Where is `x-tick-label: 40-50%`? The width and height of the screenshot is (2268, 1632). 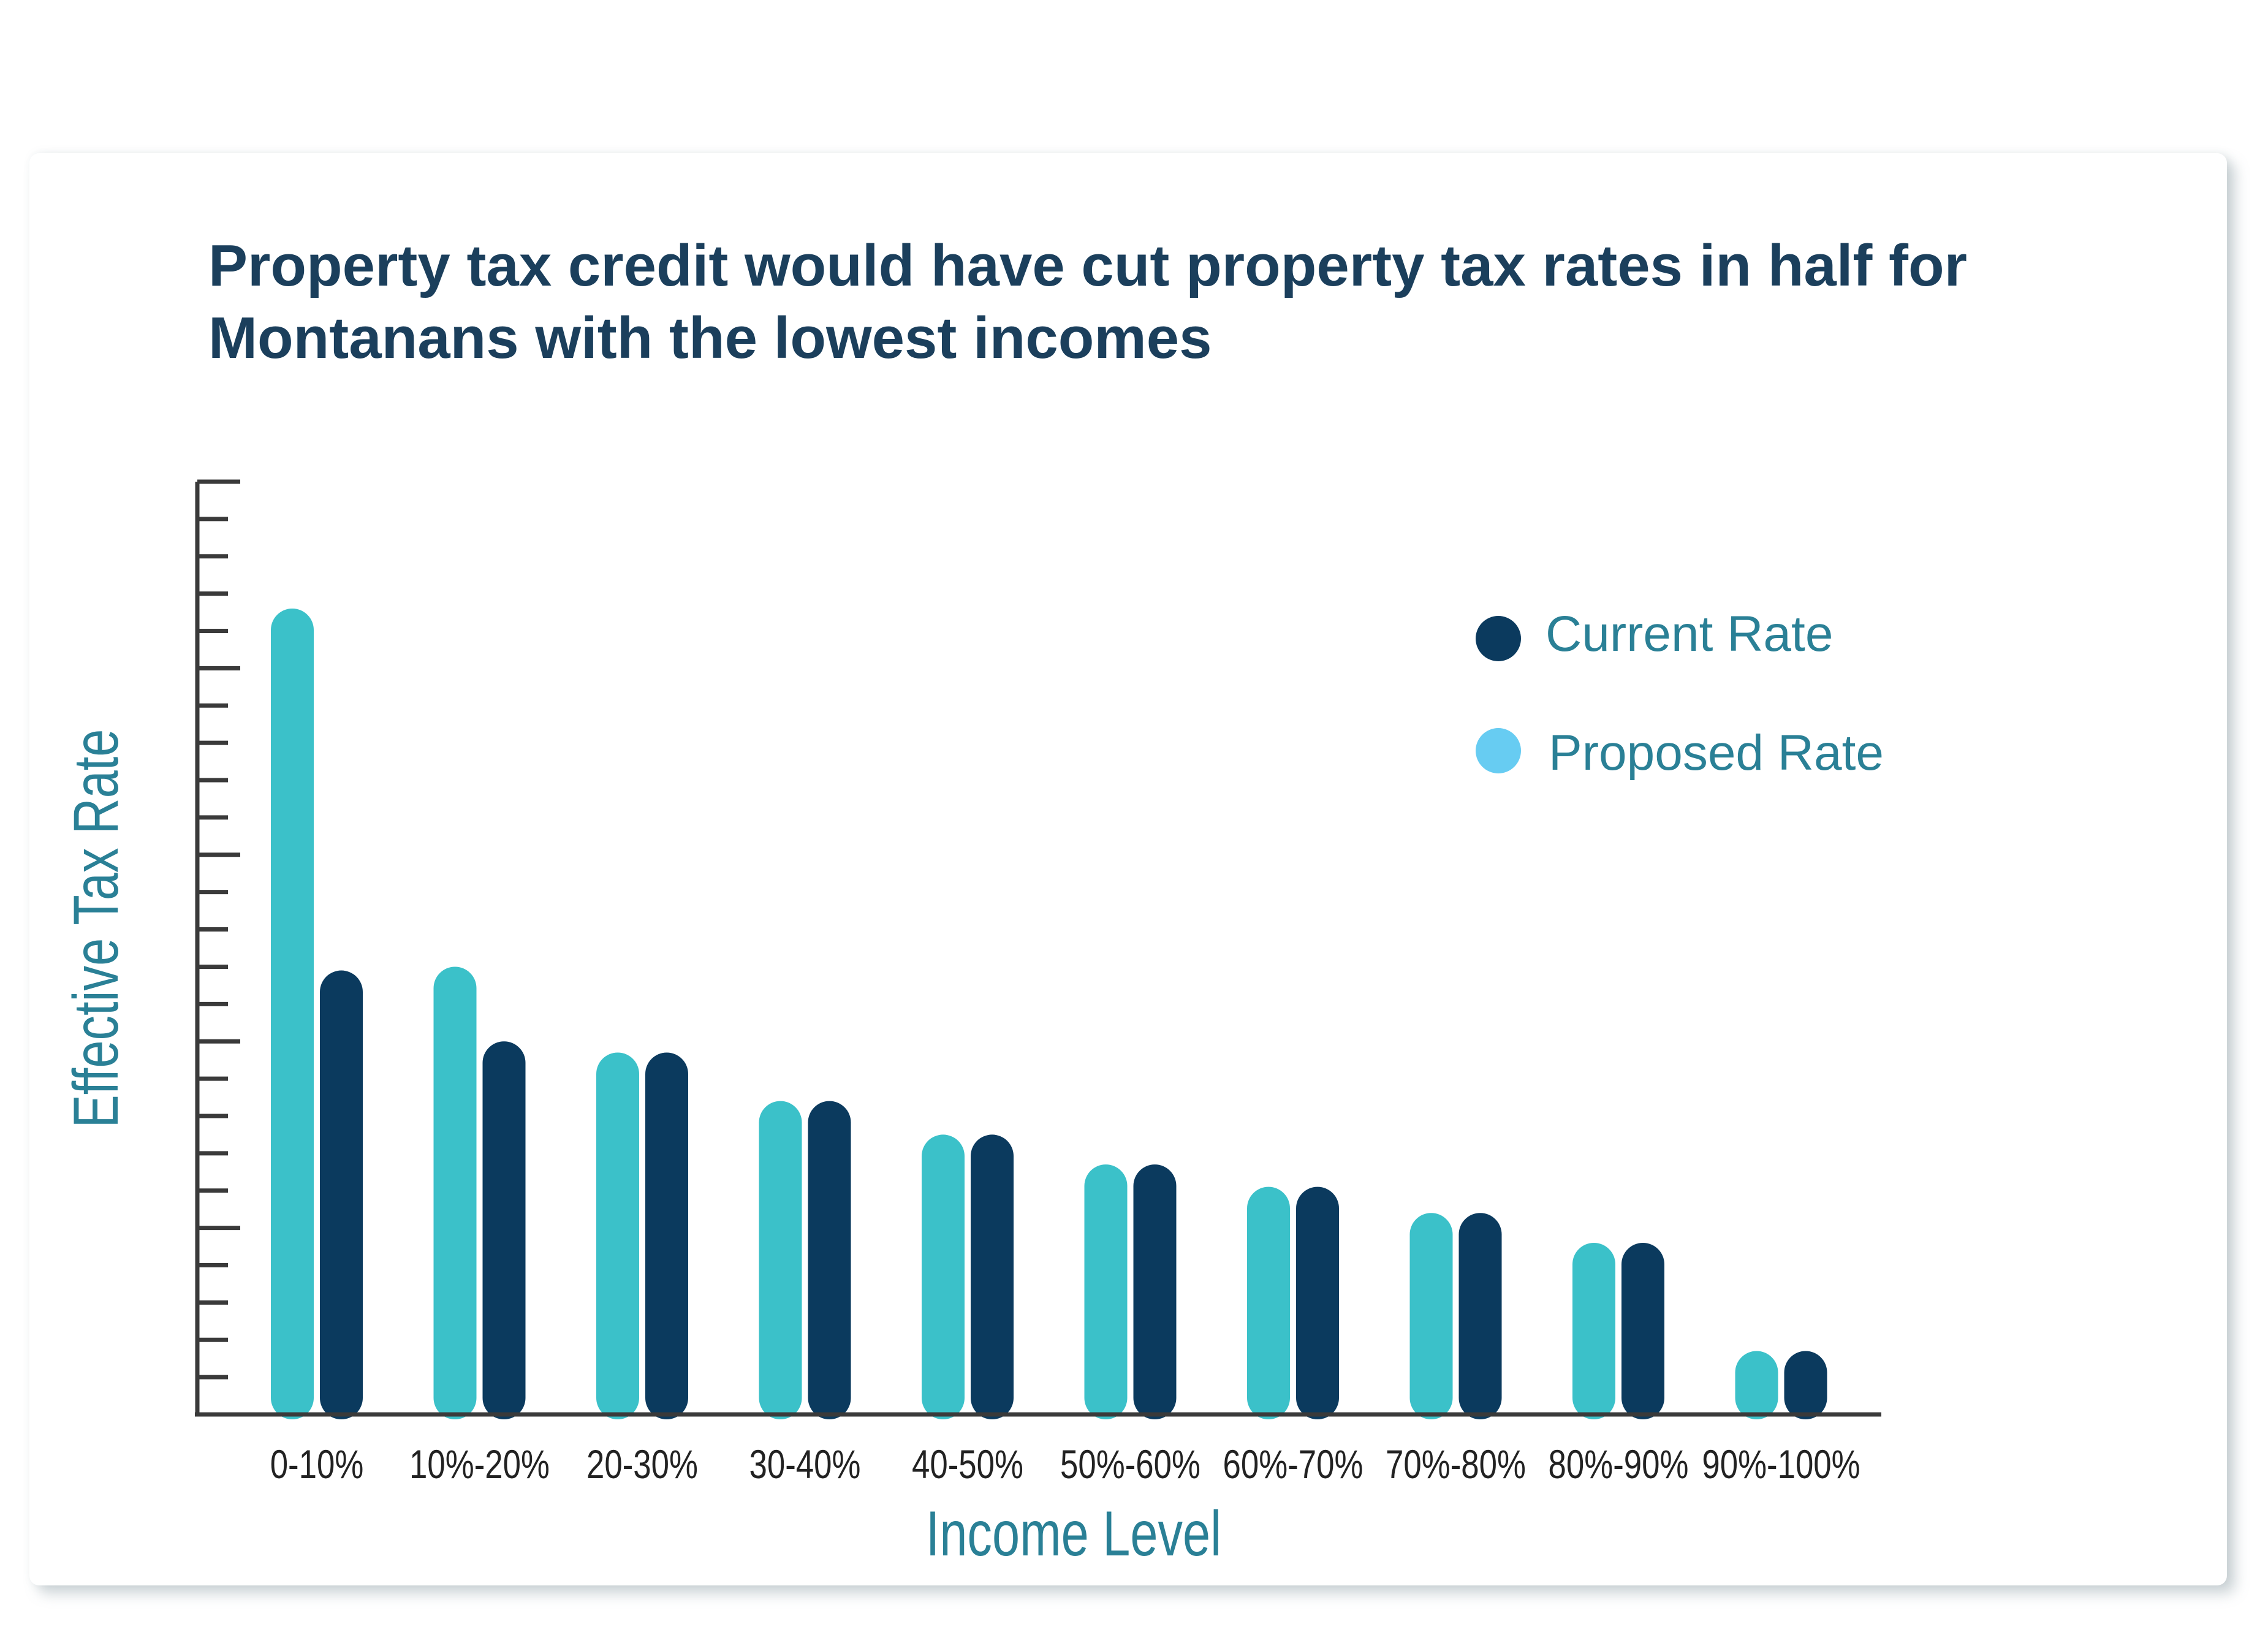
x-tick-label: 40-50% is located at coordinates (967, 1464).